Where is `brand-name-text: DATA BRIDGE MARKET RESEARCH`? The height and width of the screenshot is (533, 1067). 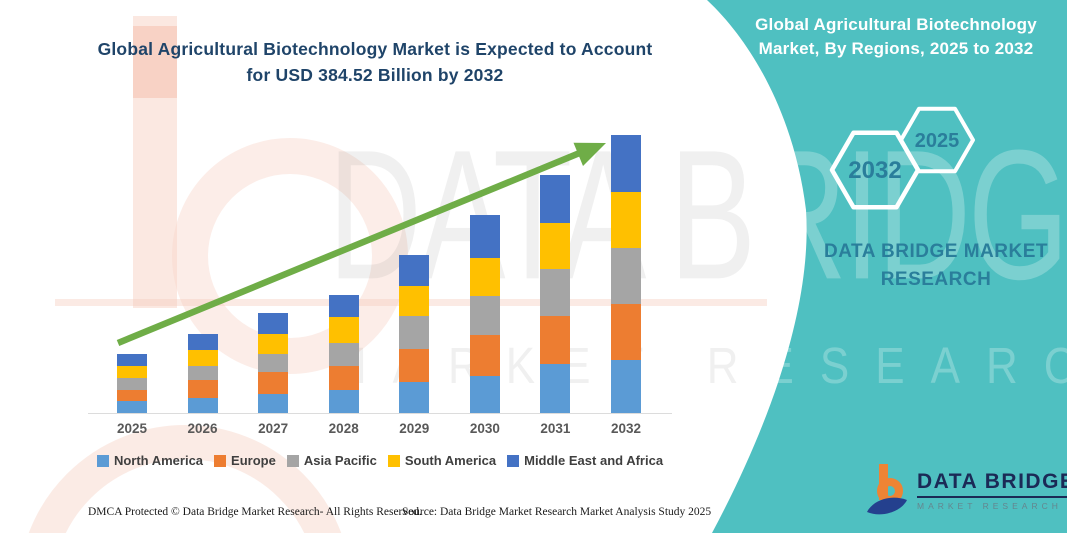 brand-name-text: DATA BRIDGE MARKET RESEARCH is located at coordinates (936, 265).